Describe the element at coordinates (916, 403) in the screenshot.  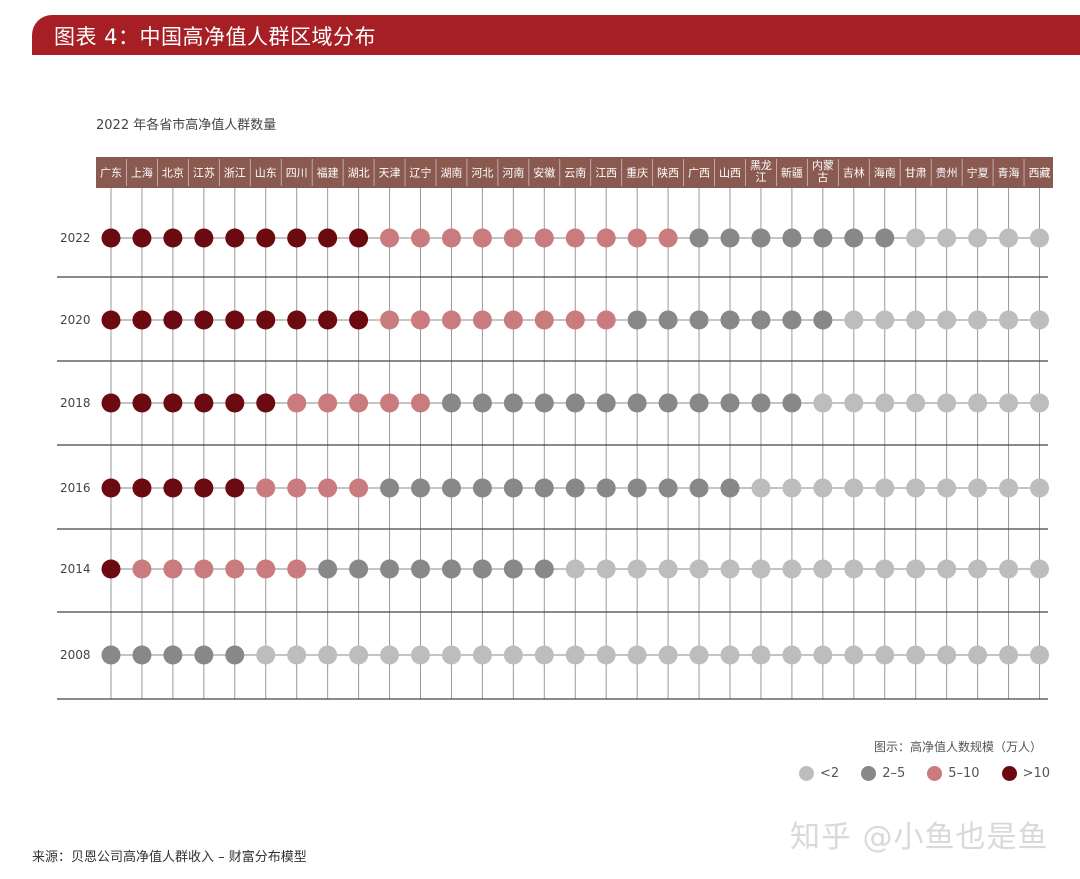
I see `dot-甘肃-2018` at that location.